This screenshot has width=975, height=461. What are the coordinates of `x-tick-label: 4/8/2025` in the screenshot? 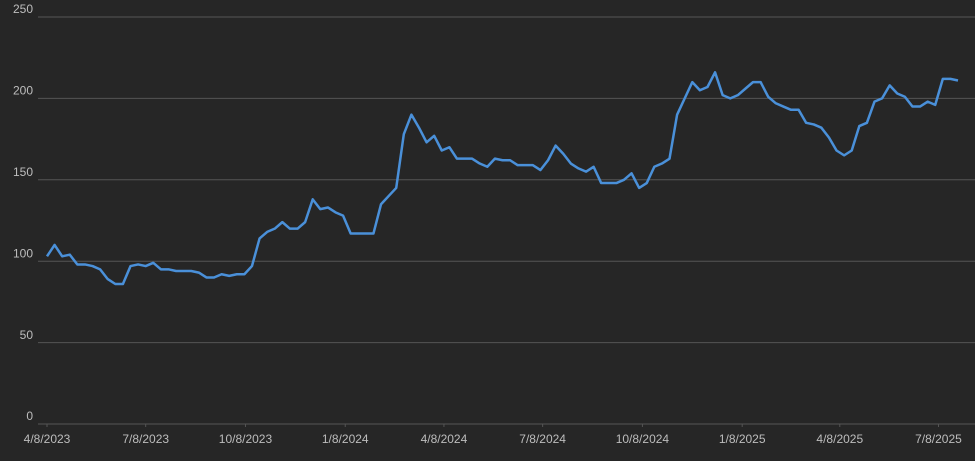 It's located at (839, 439).